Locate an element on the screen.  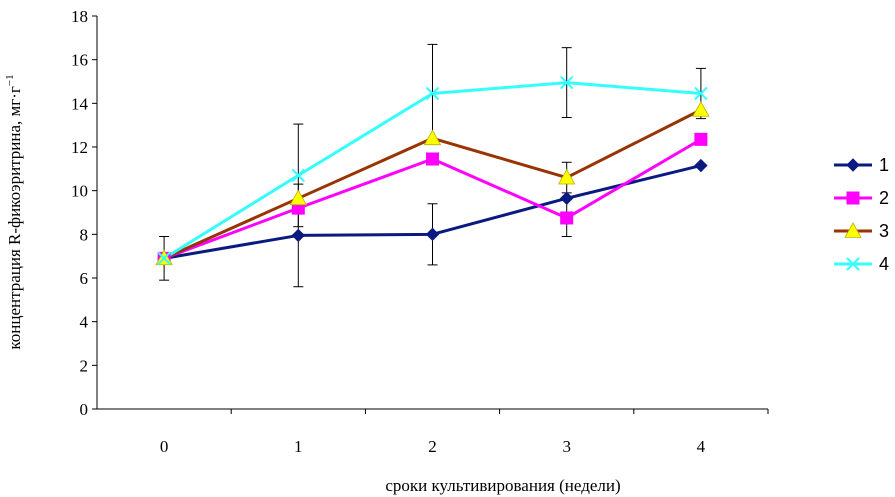
legend: 1 2 3 4 is located at coordinates (861, 214).